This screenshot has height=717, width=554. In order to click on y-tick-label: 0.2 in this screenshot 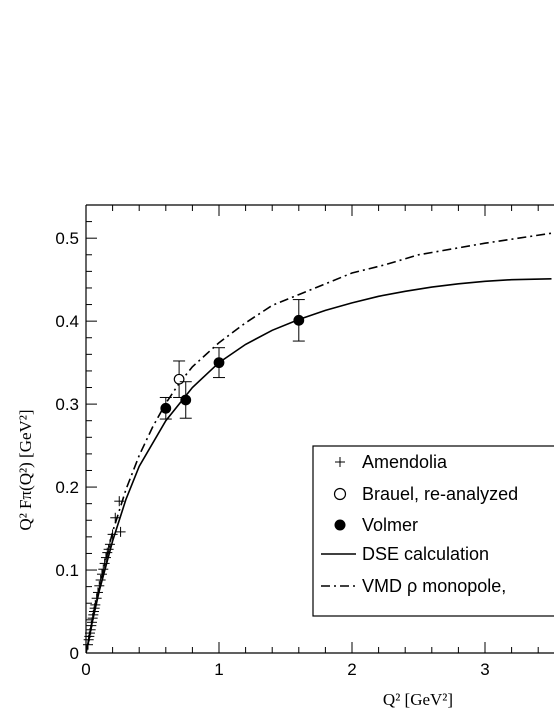, I will do `click(67, 487)`.